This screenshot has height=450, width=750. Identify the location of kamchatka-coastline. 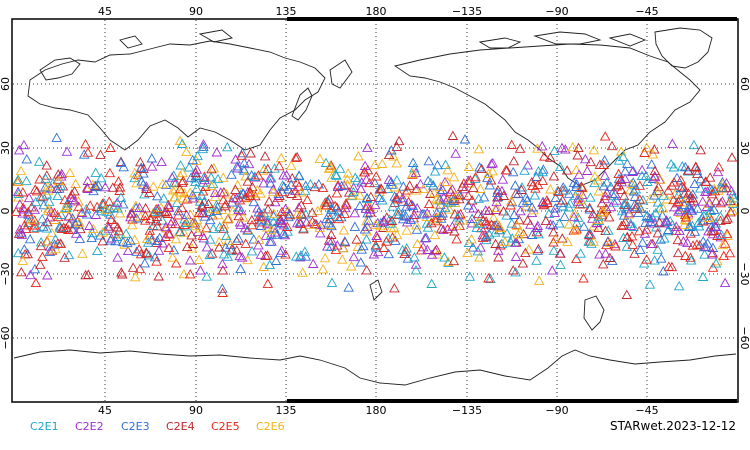
(341, 74).